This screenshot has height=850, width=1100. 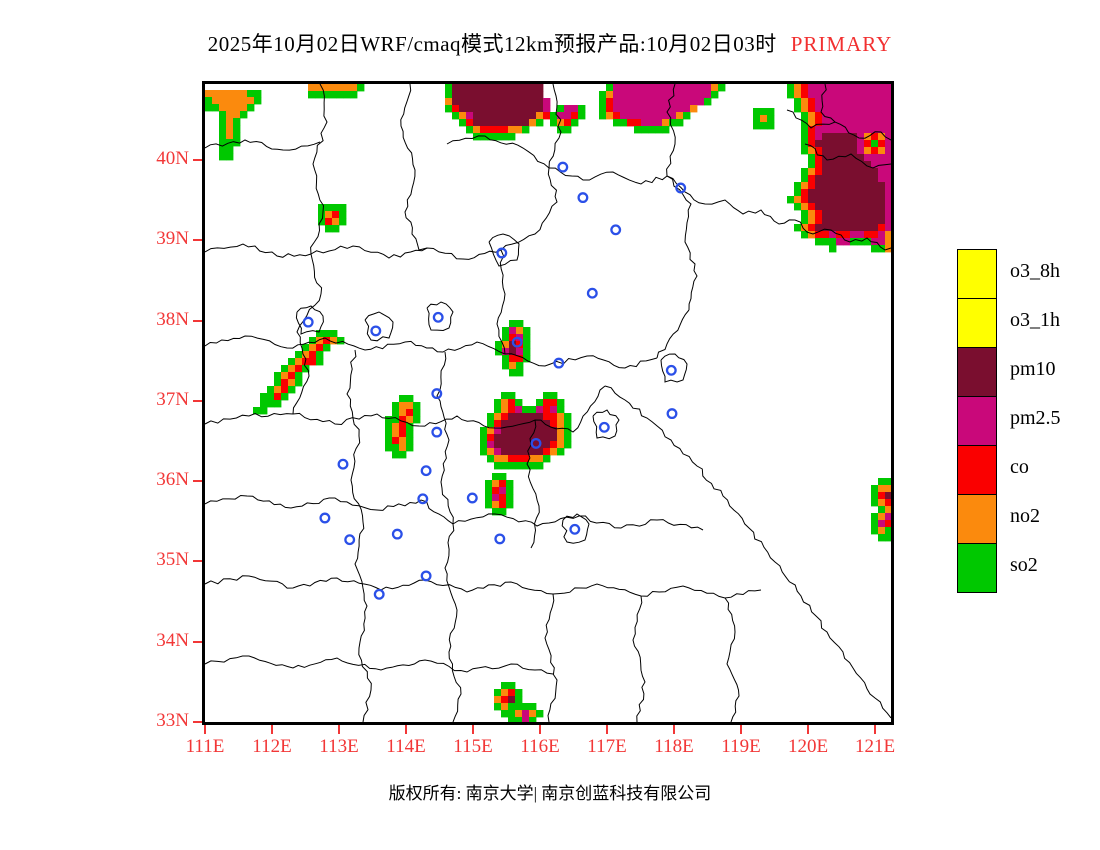 What do you see at coordinates (272, 746) in the screenshot?
I see `lon-tick-label: 112E` at bounding box center [272, 746].